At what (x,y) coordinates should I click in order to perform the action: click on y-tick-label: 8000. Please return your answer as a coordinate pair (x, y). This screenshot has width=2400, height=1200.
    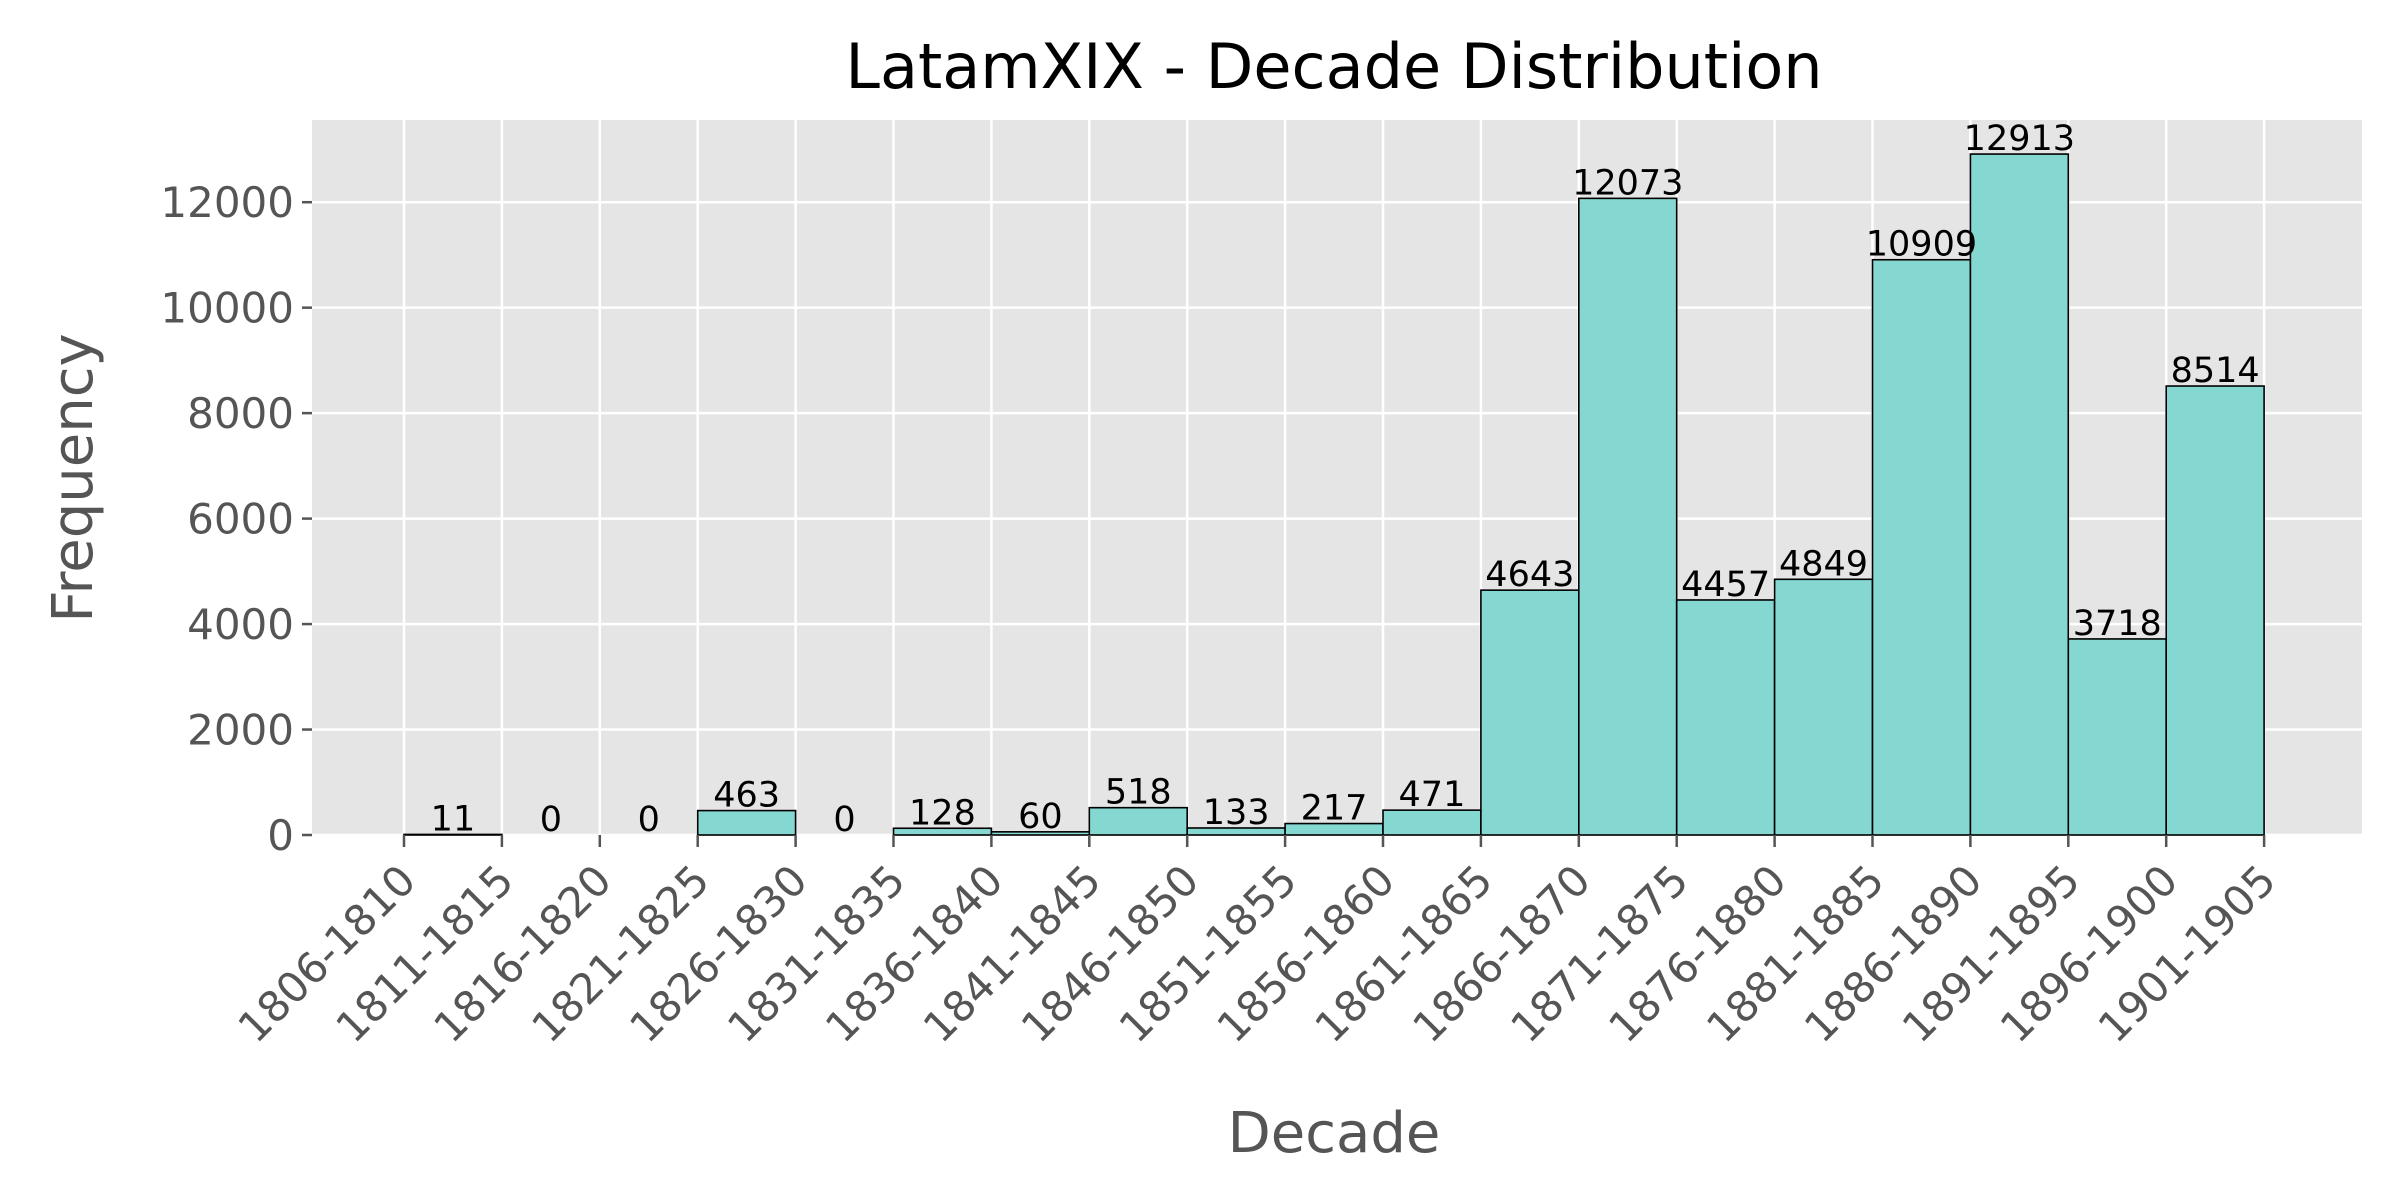
    Looking at the image, I should click on (240, 413).